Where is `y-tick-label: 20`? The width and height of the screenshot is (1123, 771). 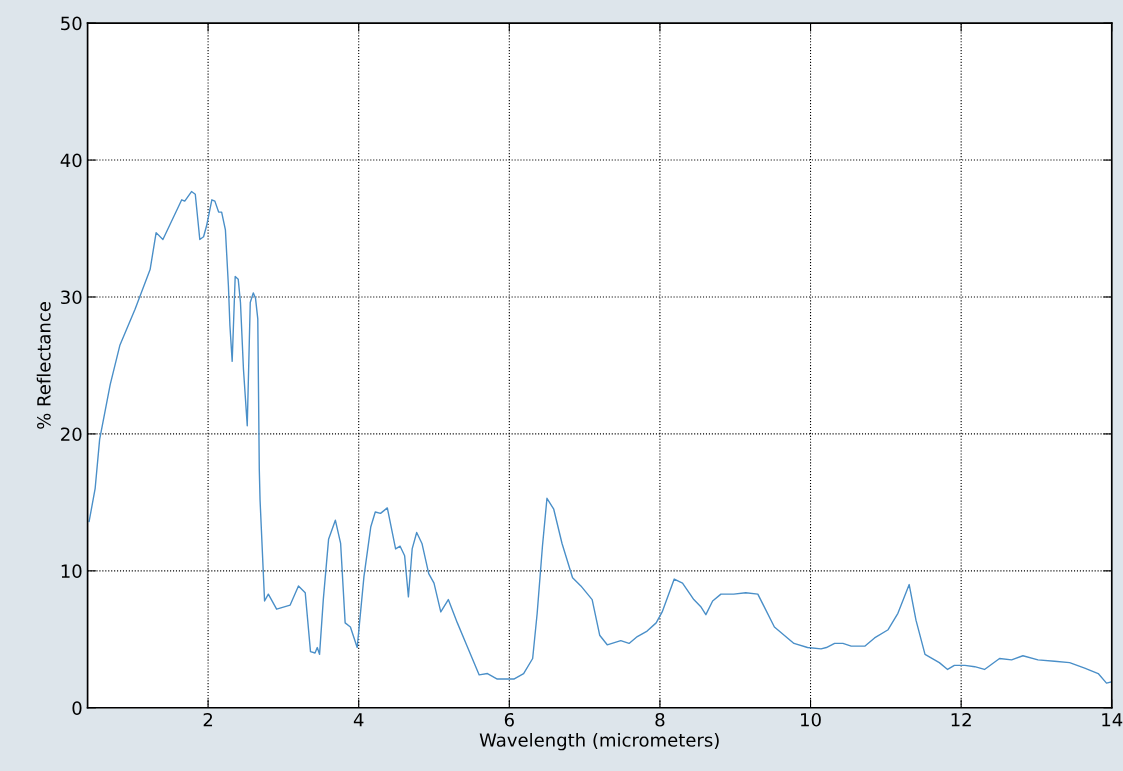
y-tick-label: 20 is located at coordinates (71, 434).